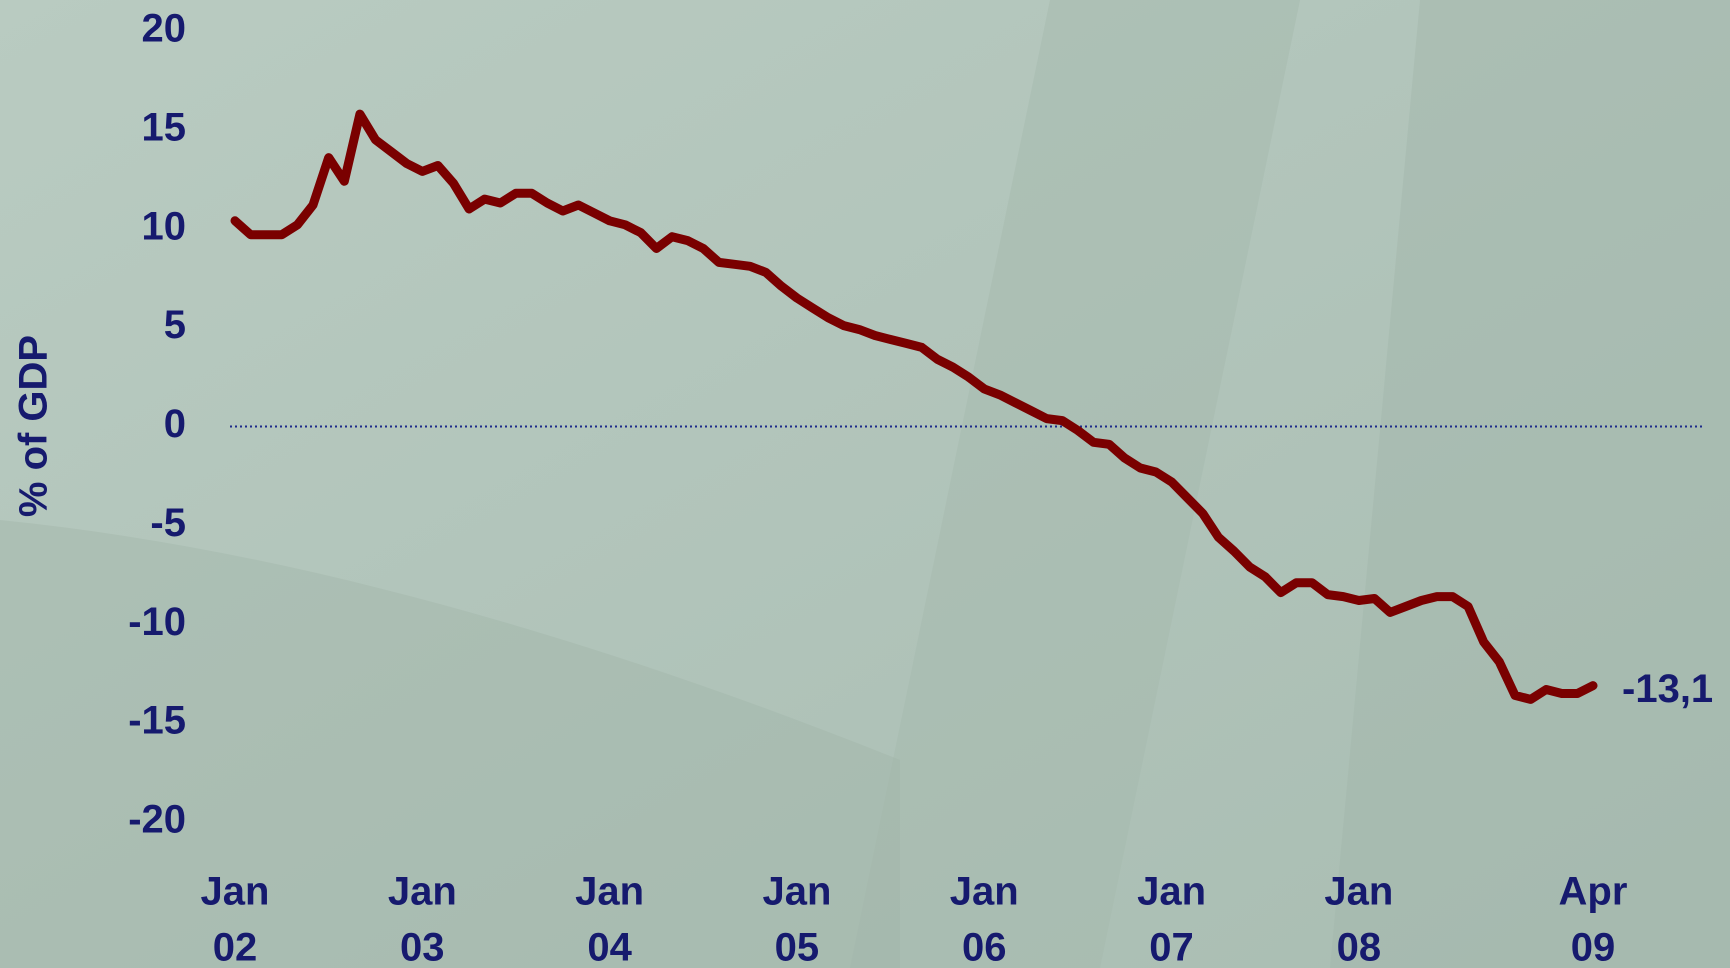 The width and height of the screenshot is (1730, 968). I want to click on x-tick-label: 08, so click(1359, 947).